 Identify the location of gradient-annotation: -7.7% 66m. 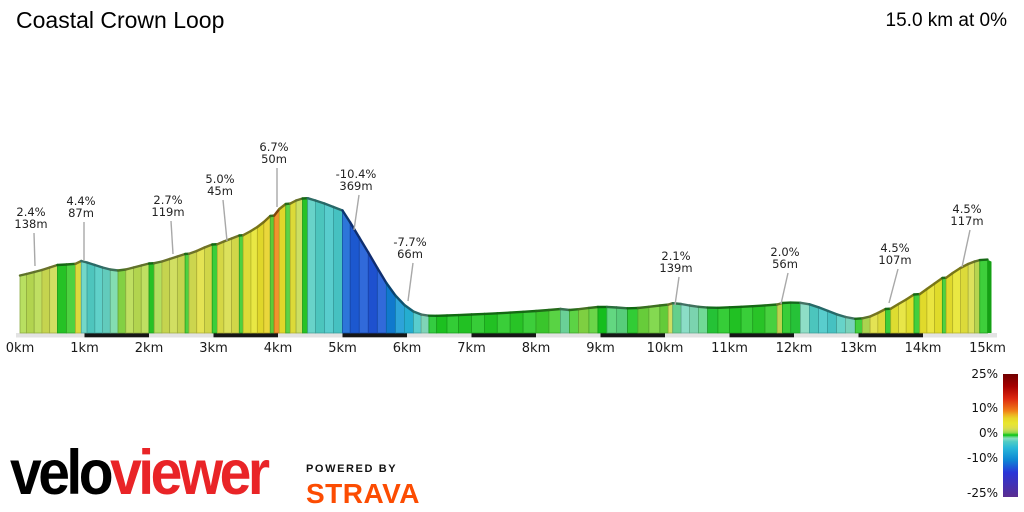
(410, 248).